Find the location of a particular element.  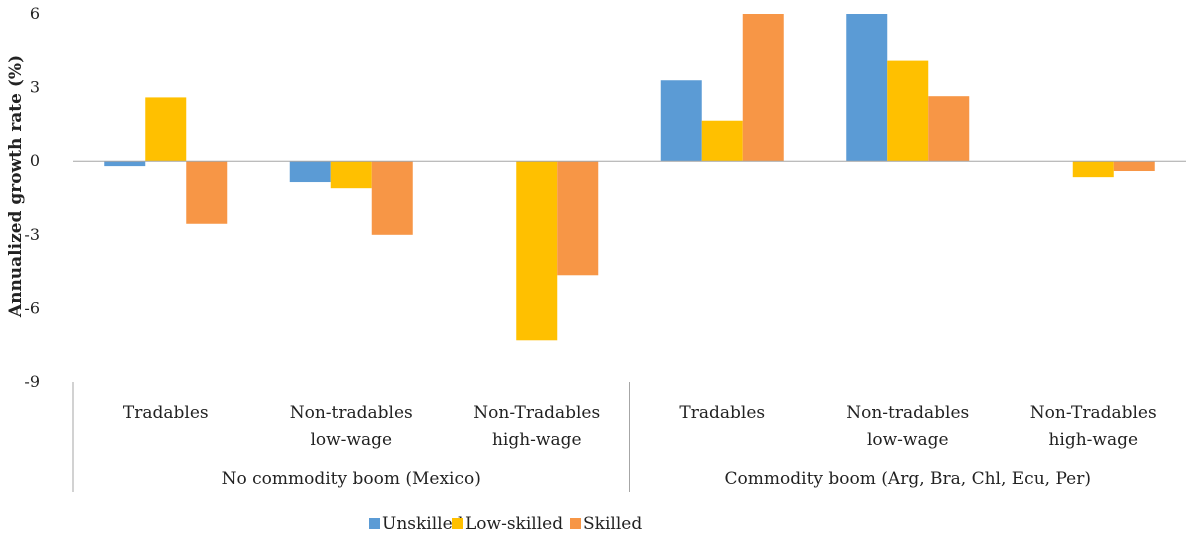

y-tick-label: -6 is located at coordinates (32, 307).